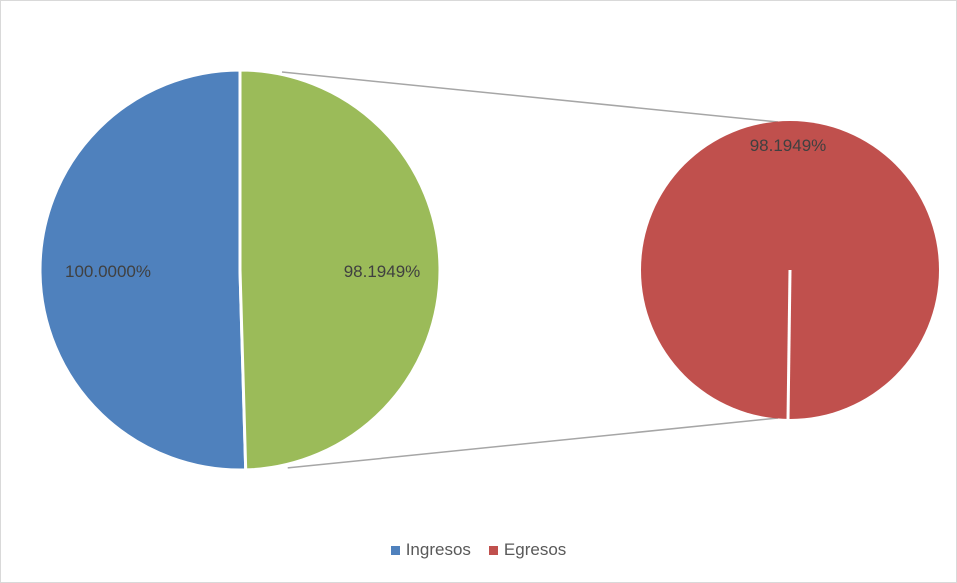 Image resolution: width=957 pixels, height=583 pixels. What do you see at coordinates (438, 549) in the screenshot?
I see `legend-label-ingresos: Ingresos` at bounding box center [438, 549].